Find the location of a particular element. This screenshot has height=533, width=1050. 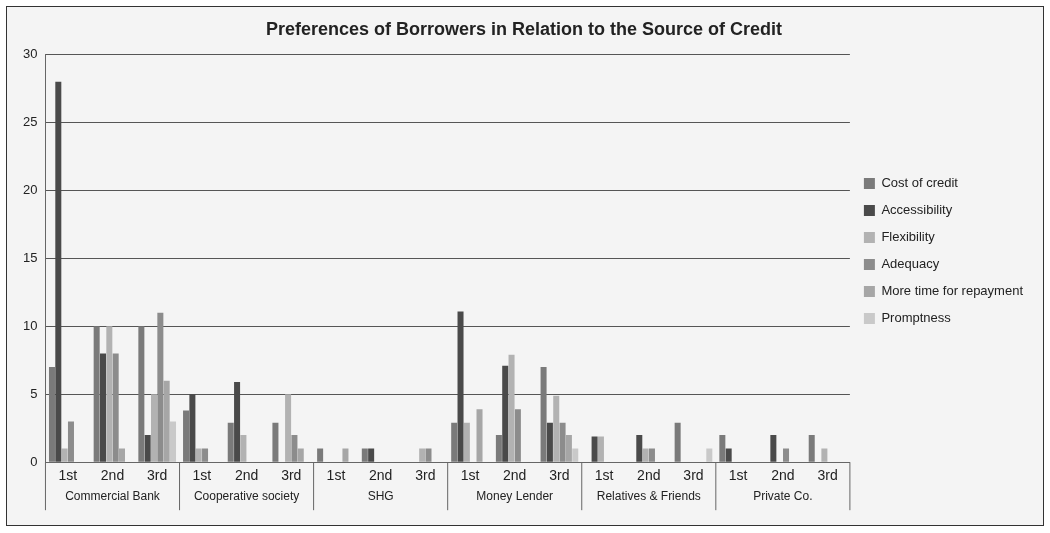

y-tick-label: 0 is located at coordinates (34, 461).